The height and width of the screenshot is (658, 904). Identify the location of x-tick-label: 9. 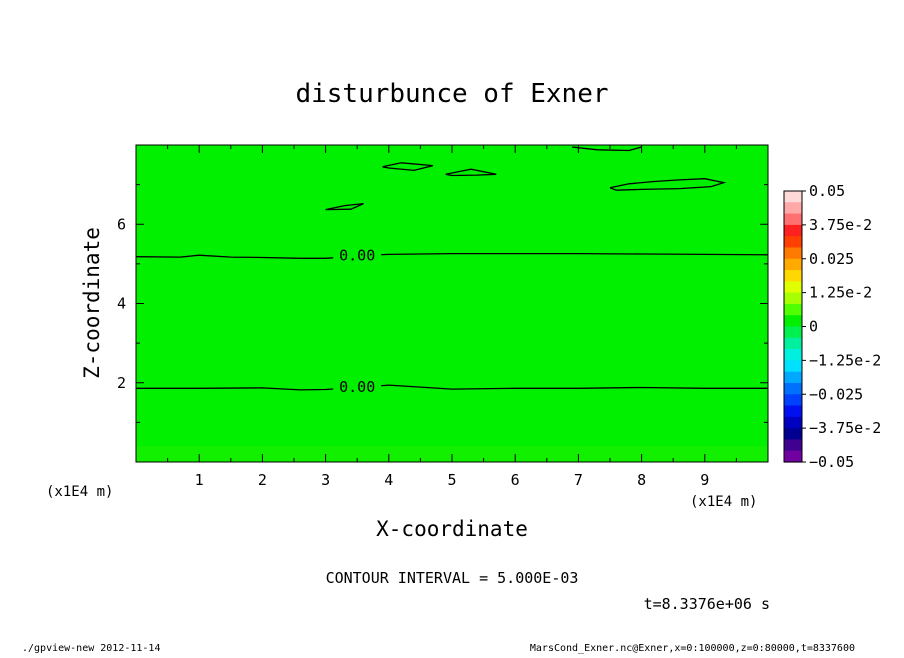
(704, 480).